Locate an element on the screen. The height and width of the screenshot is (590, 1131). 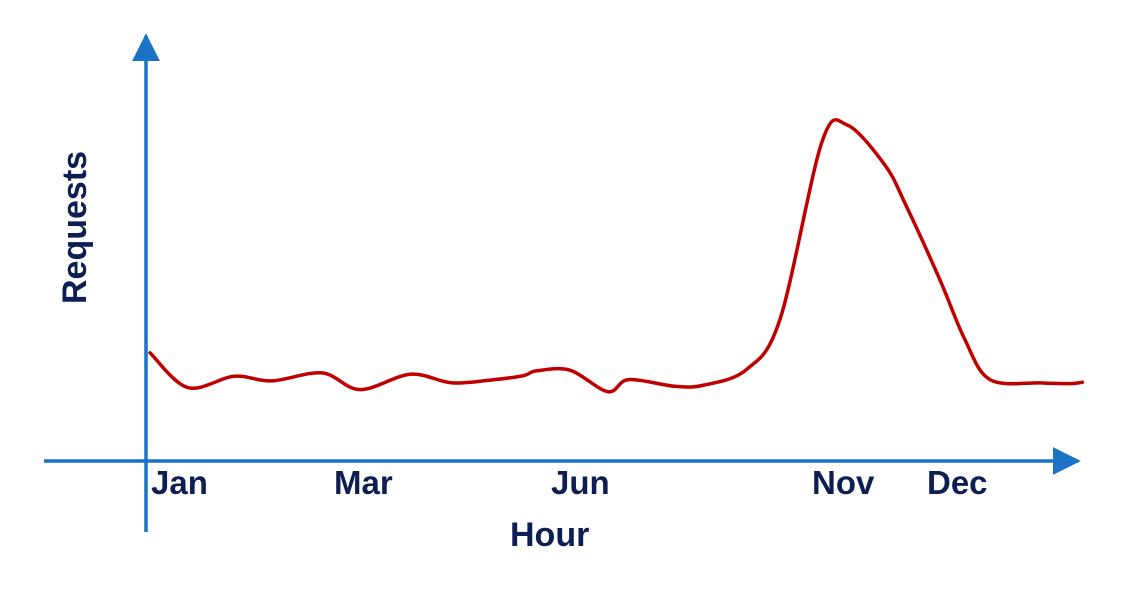
x-tick-label-jan: Jan is located at coordinates (179, 482).